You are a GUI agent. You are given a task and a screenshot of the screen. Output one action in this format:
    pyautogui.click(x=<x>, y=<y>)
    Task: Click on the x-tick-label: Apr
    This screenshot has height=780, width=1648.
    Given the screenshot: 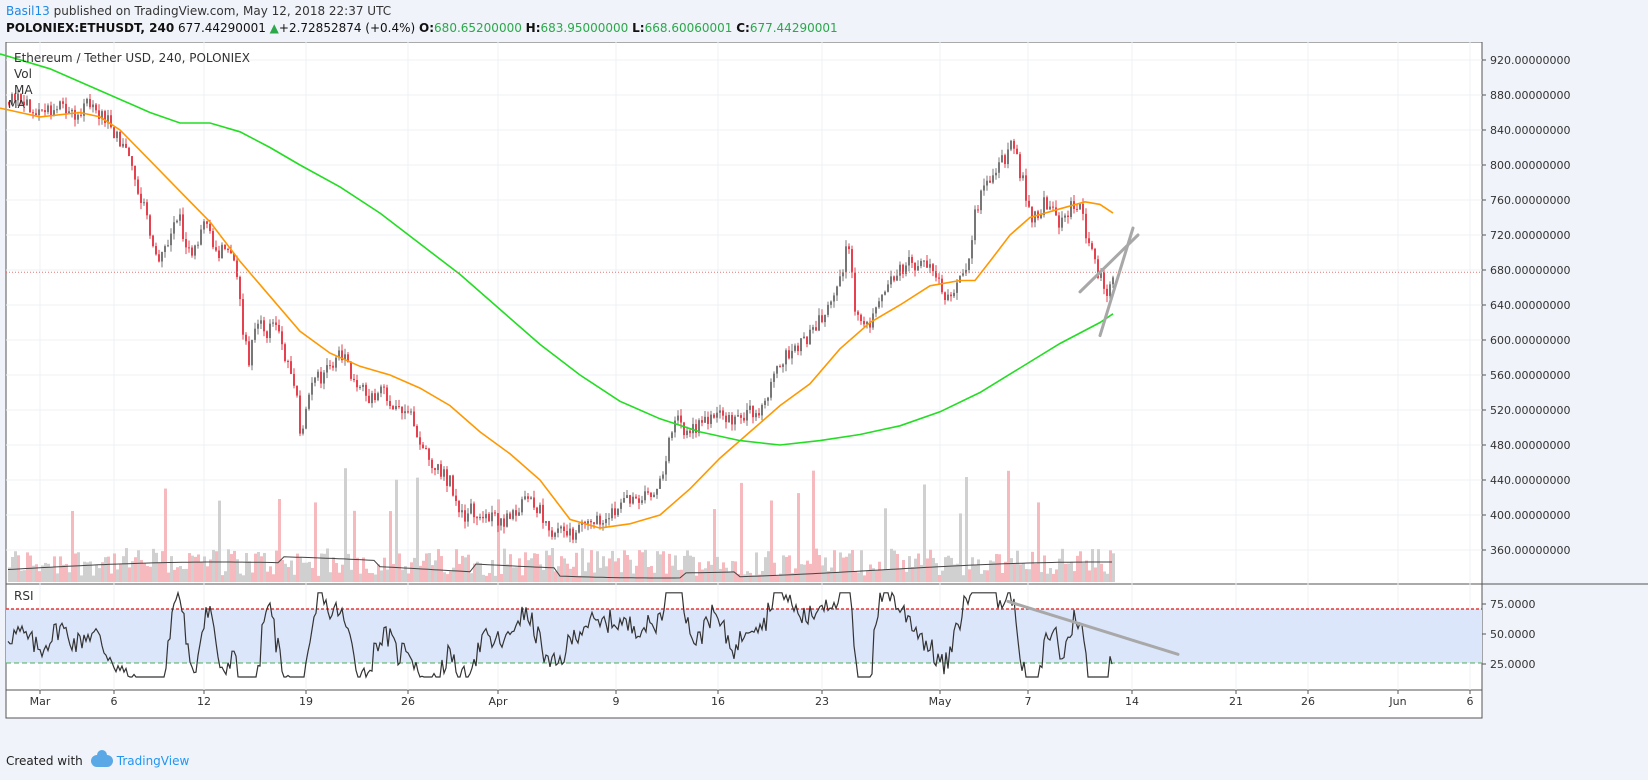 What is the action you would take?
    pyautogui.click(x=498, y=701)
    